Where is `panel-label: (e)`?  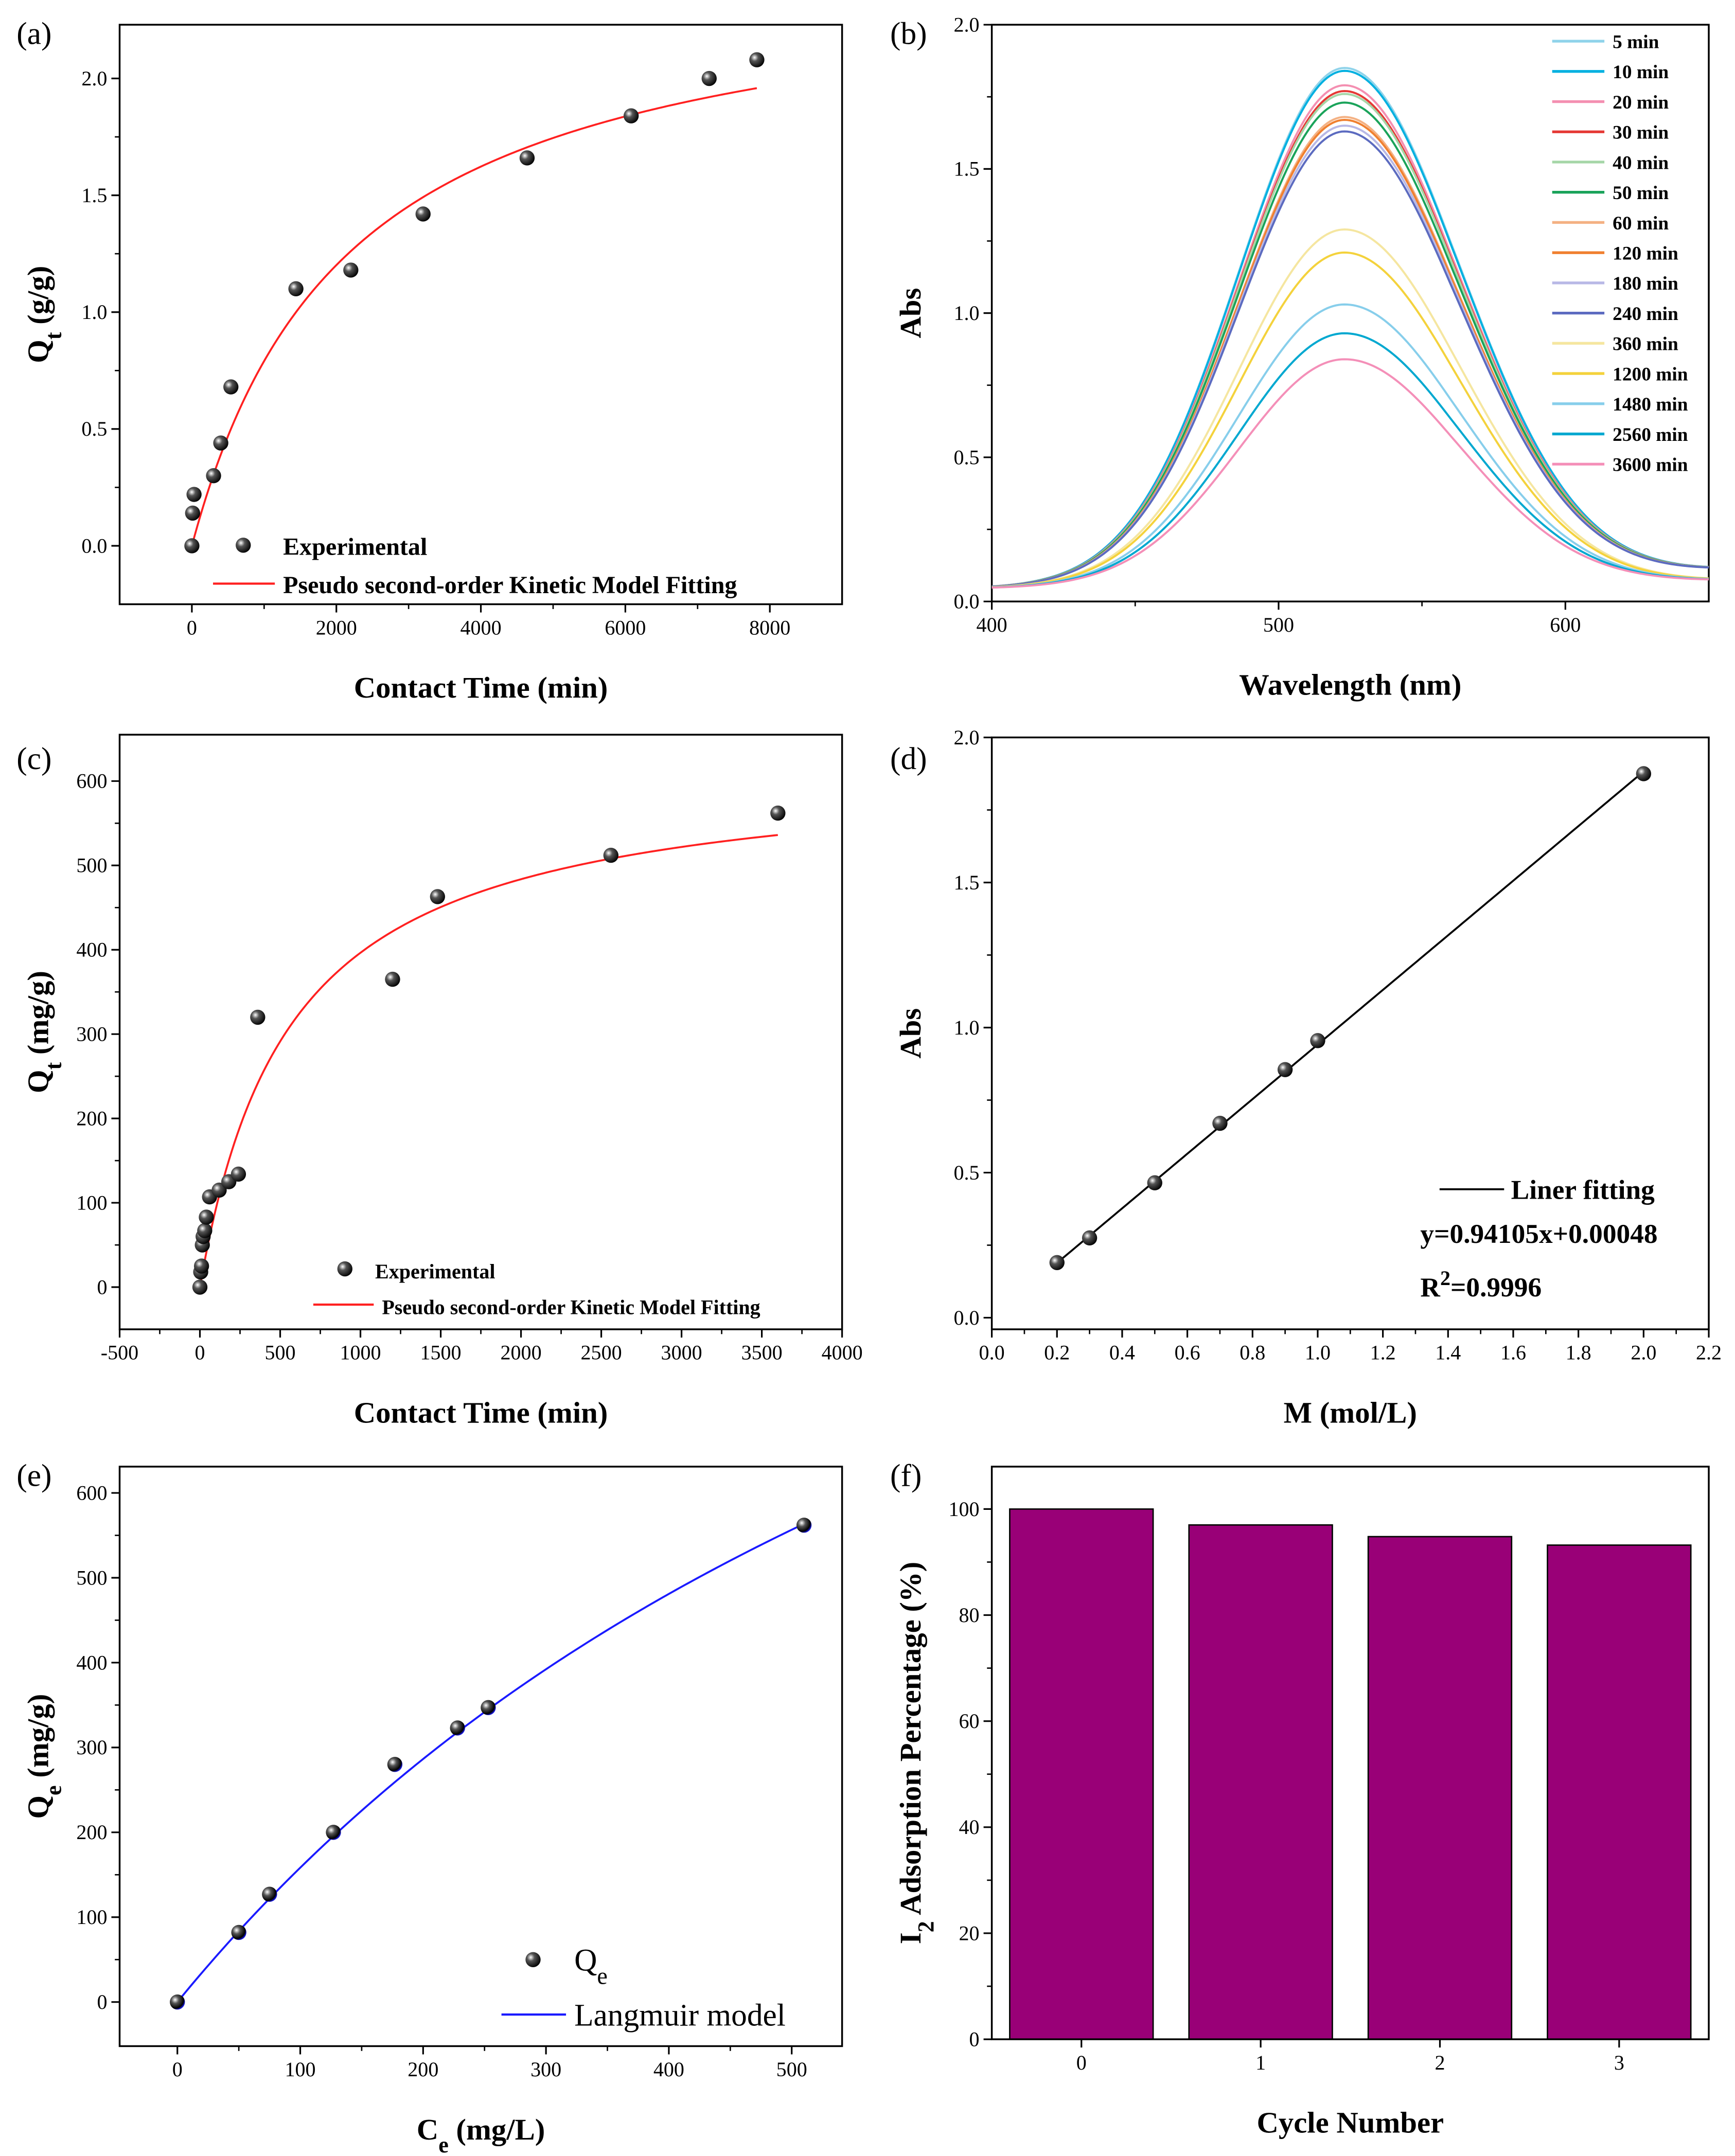 panel-label: (e) is located at coordinates (33, 1476).